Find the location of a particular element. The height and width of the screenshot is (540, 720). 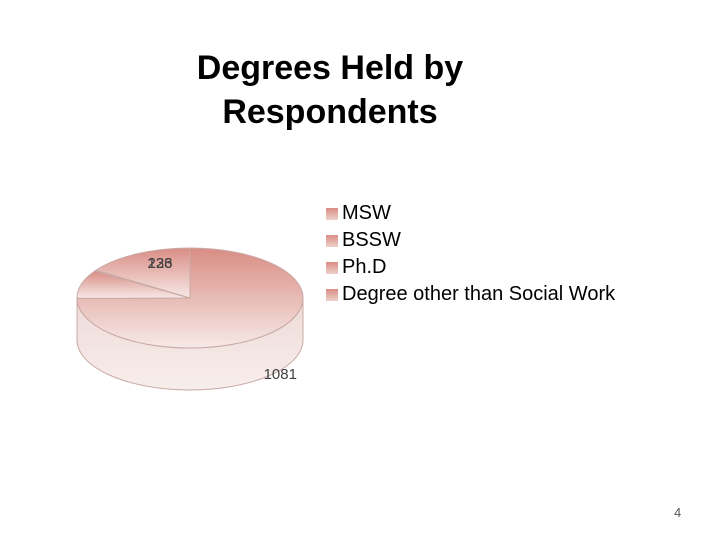

chart-title-line-1: Degrees Held by is located at coordinates (330, 68).